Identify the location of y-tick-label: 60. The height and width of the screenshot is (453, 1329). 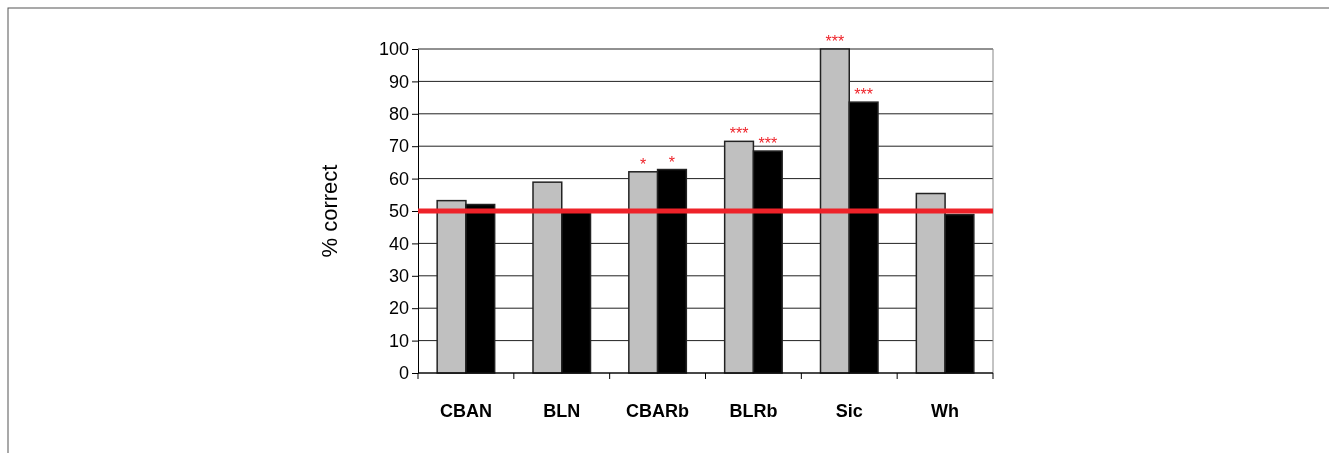
(398, 178).